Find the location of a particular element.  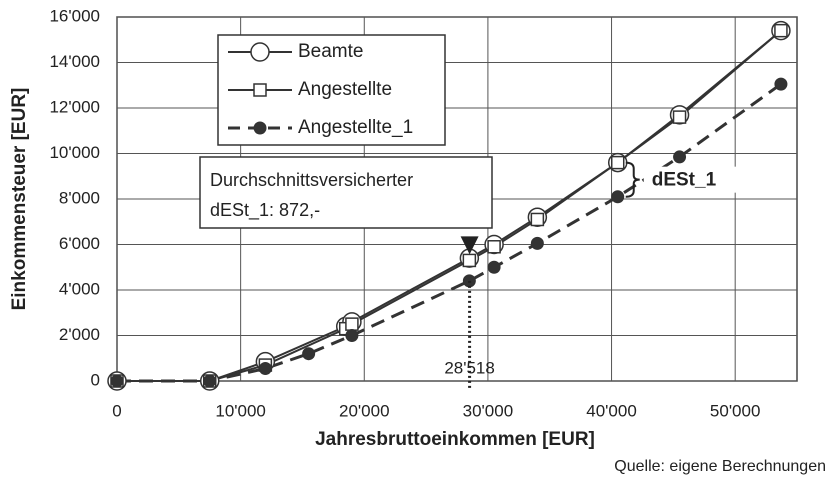

legend-label: Beamte is located at coordinates (330, 51).